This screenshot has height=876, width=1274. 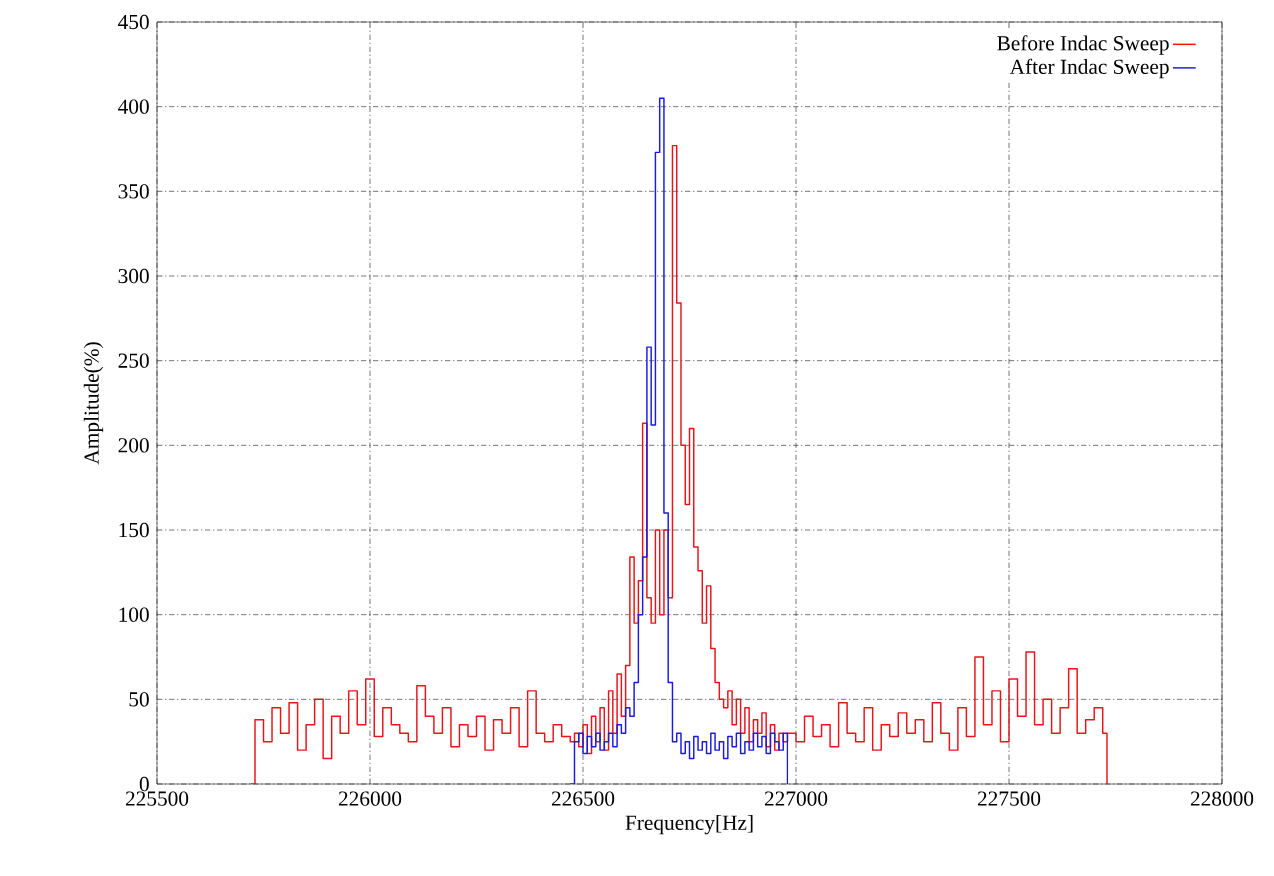 What do you see at coordinates (157, 798) in the screenshot?
I see `x-tick-label: 225500` at bounding box center [157, 798].